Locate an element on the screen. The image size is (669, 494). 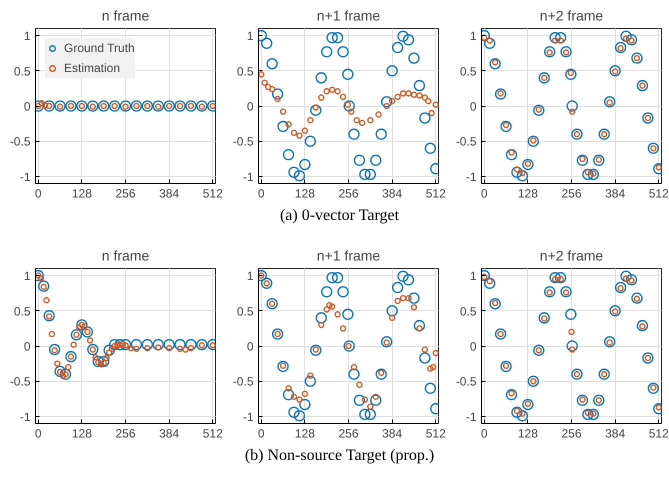
x-tick-label: 256 is located at coordinates (348, 193).